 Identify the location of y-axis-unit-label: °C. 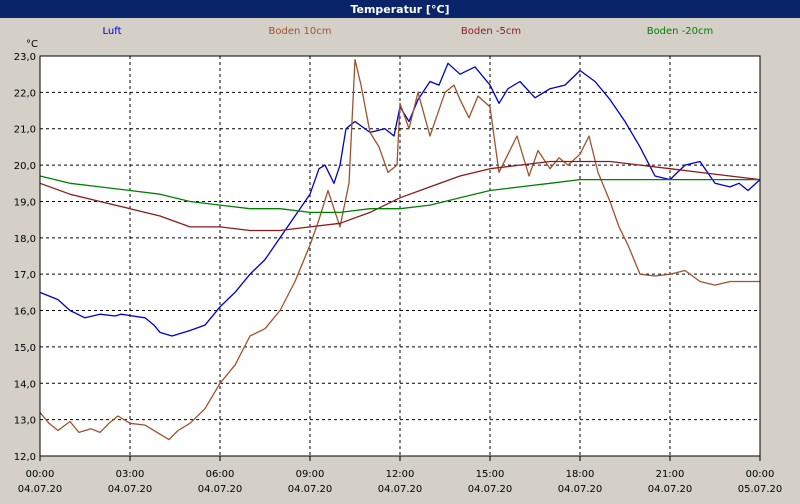
(32, 44).